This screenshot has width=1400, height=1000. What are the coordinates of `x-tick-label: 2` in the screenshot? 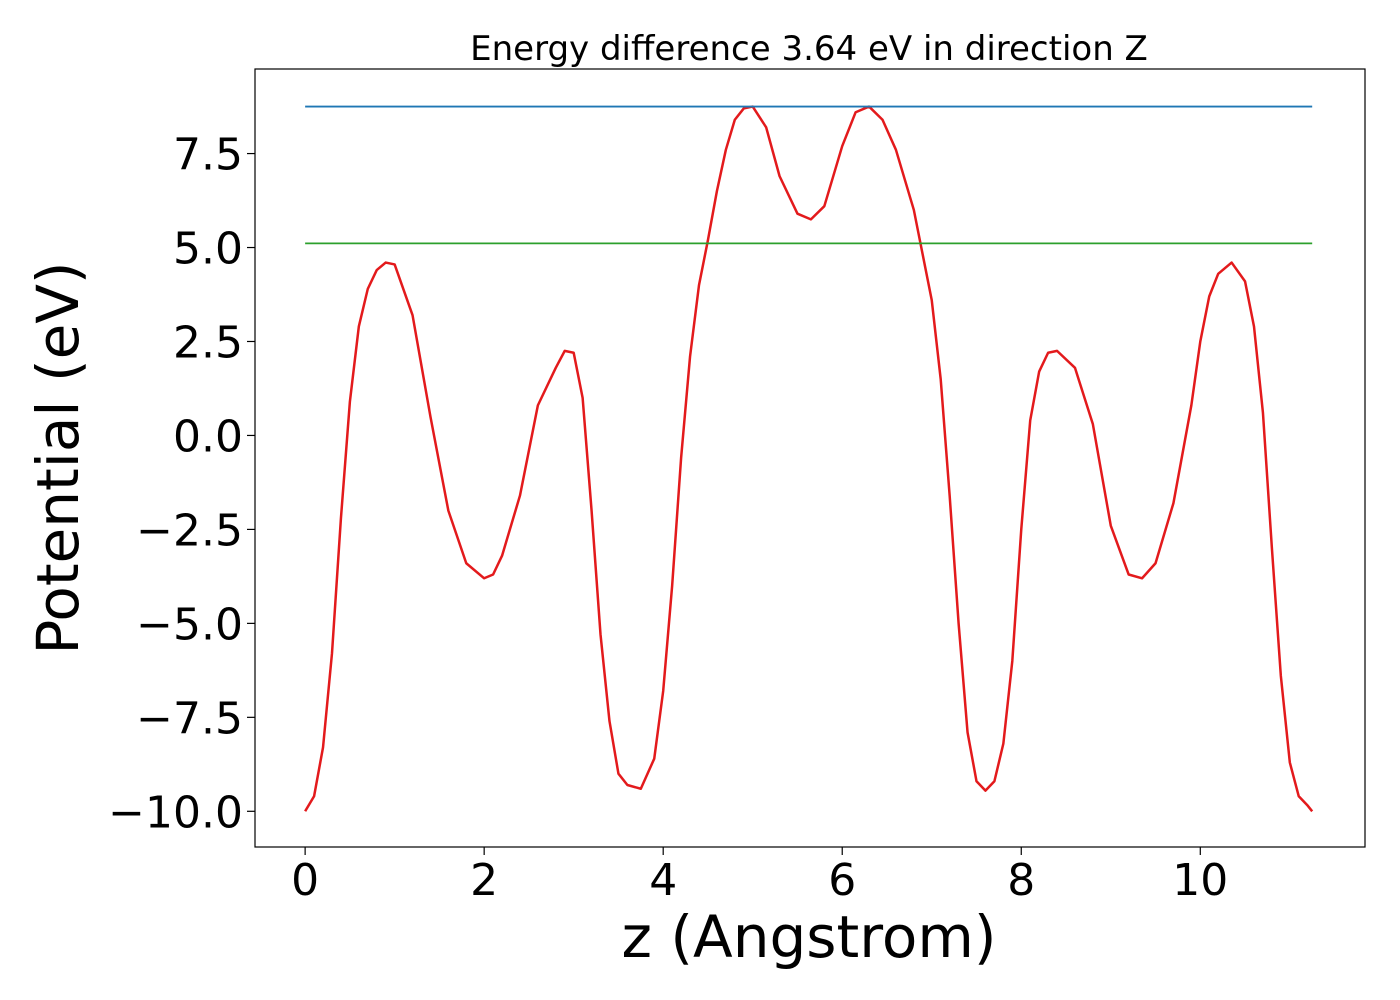 It's located at (484, 880).